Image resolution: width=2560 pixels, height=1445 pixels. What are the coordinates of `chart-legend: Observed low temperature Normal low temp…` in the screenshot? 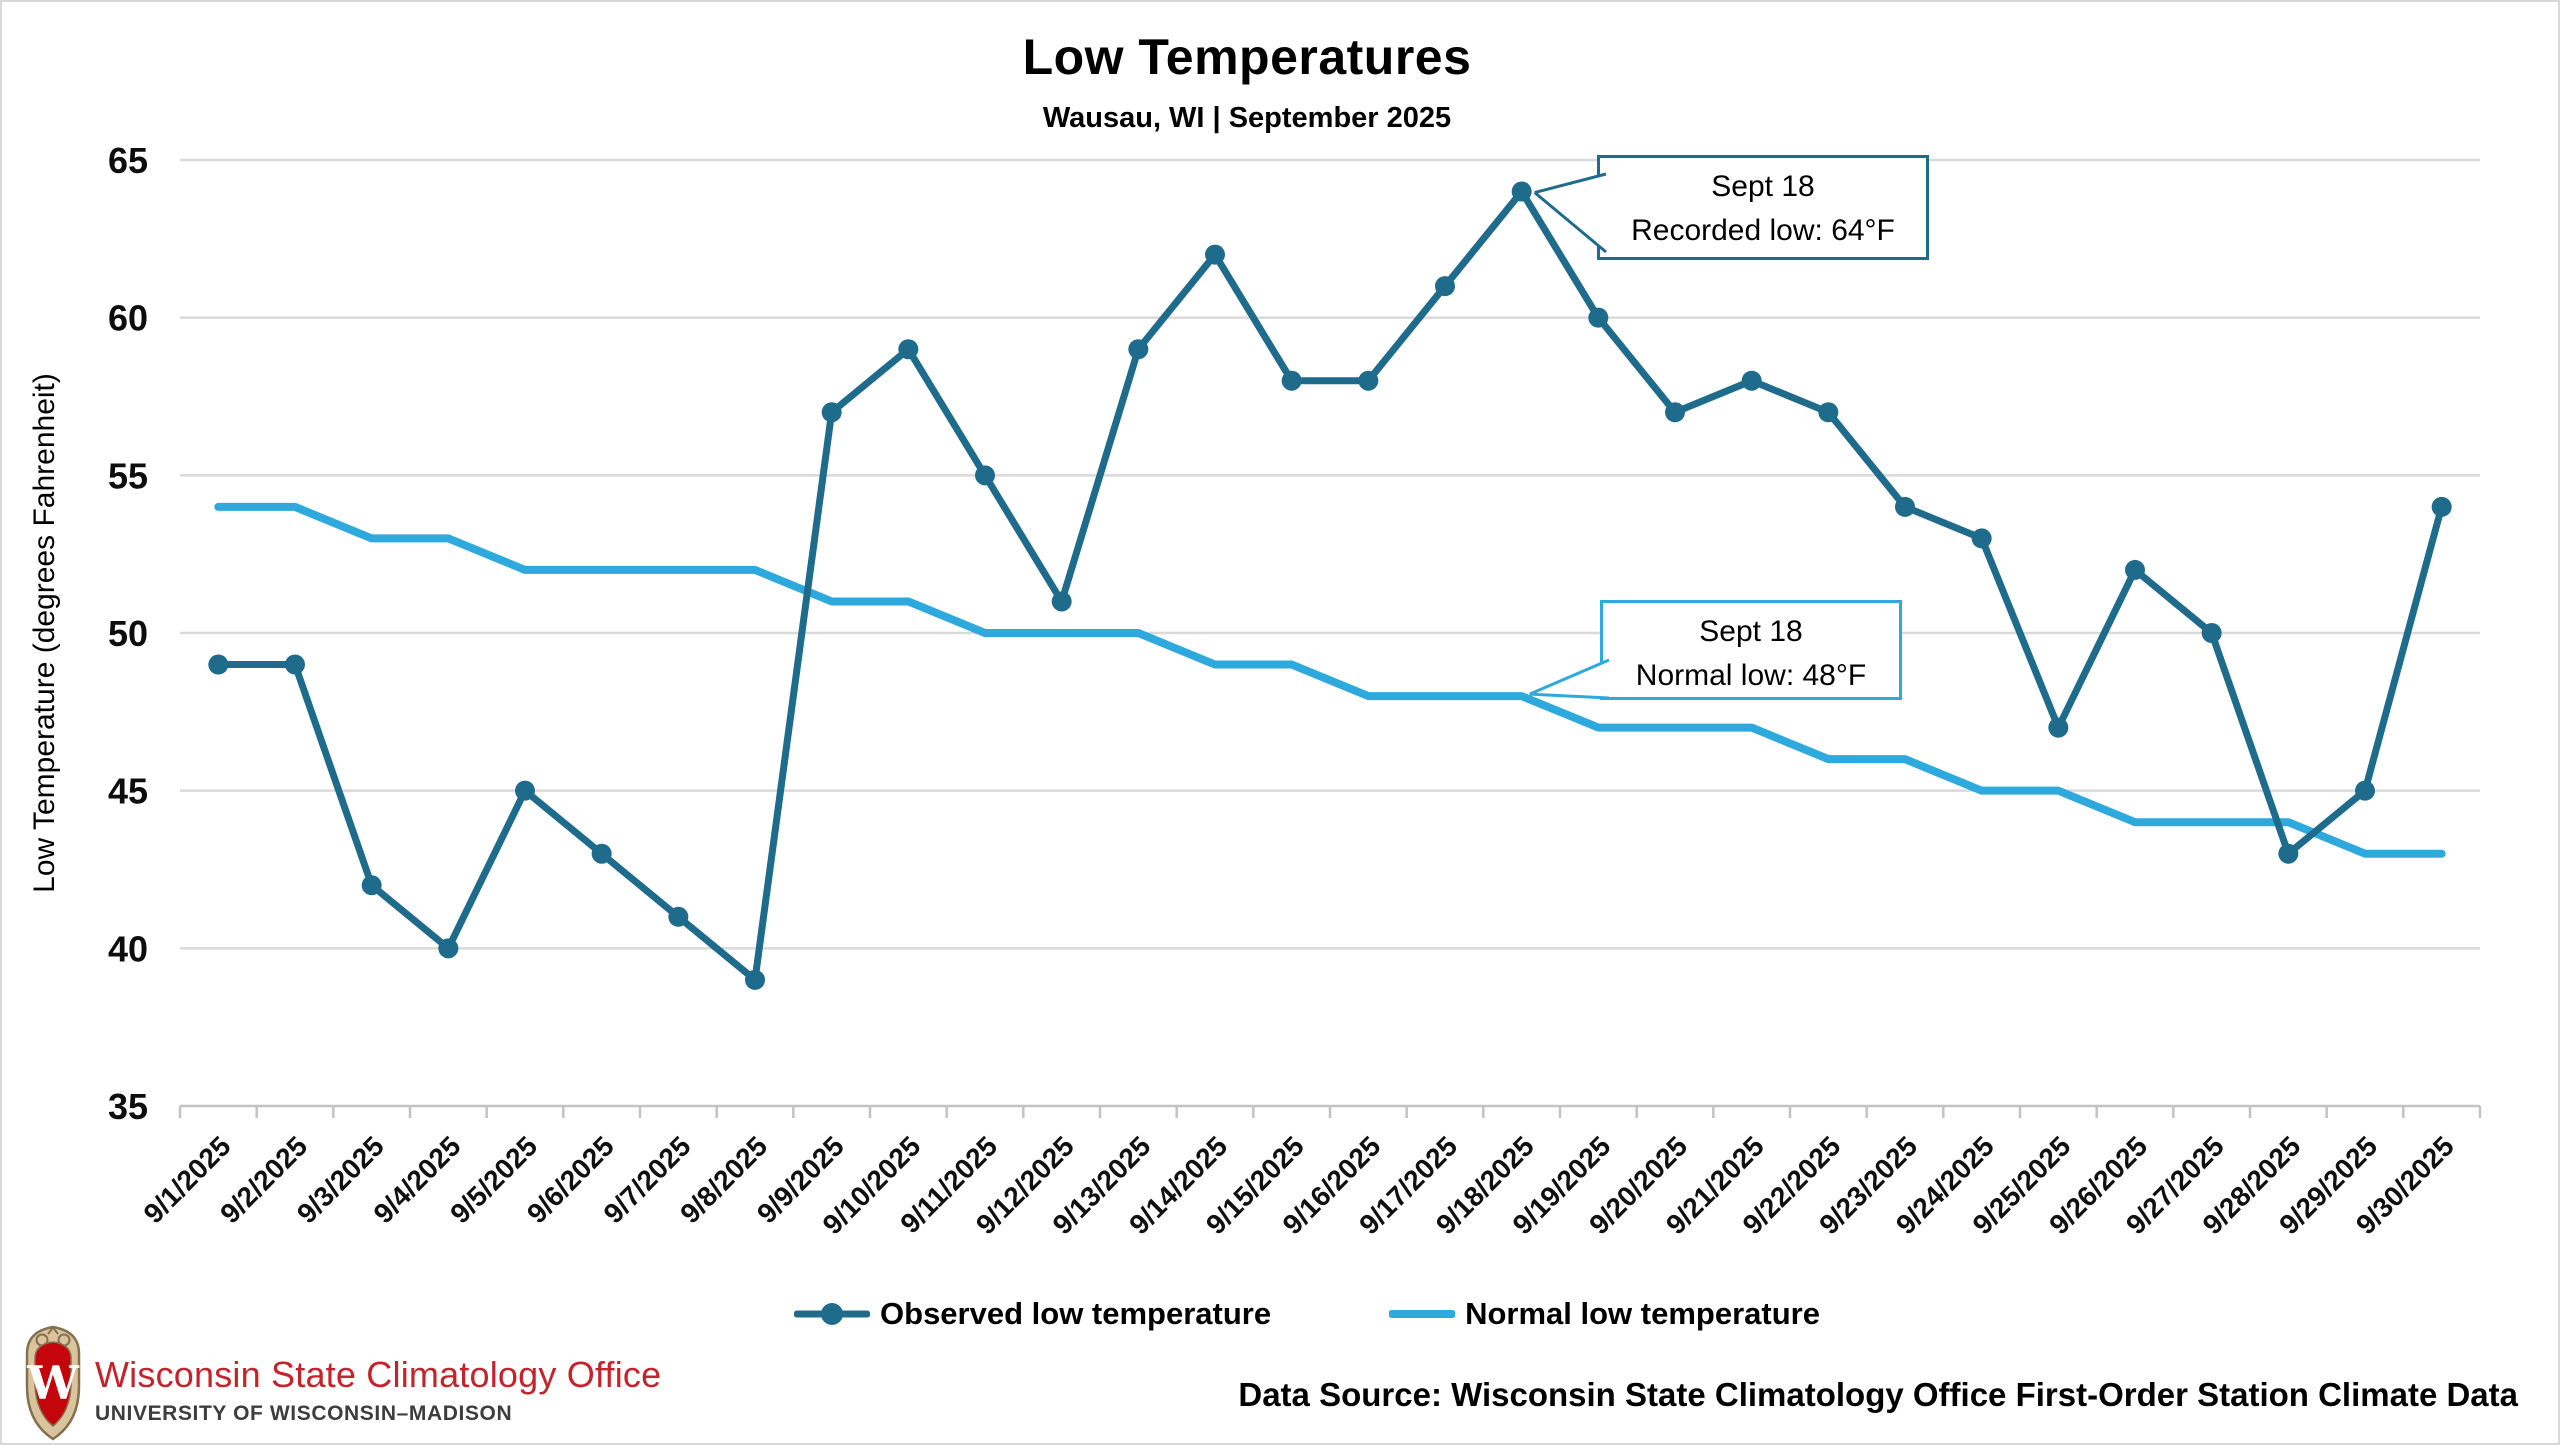 It's located at (1292, 1314).